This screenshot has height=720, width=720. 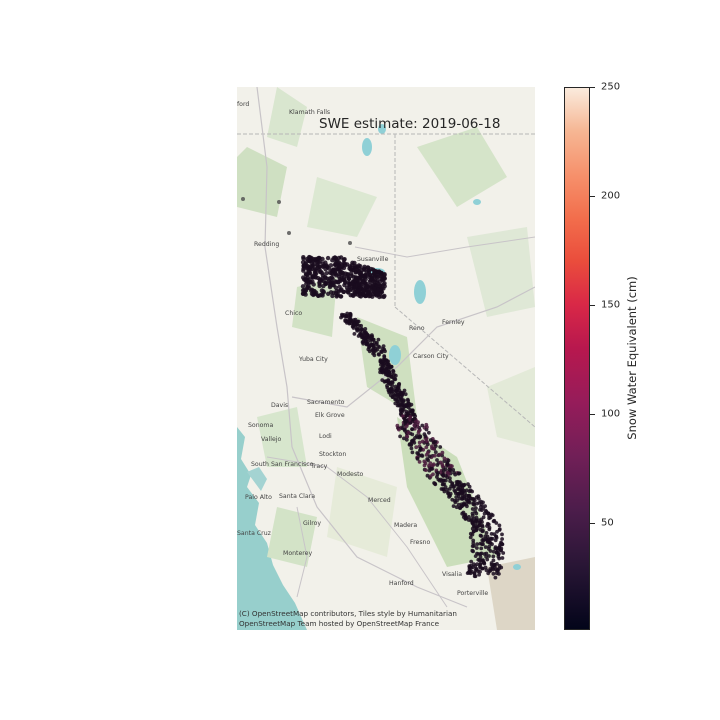 I want to click on place-sonoma: Sonoma, so click(x=260, y=425).